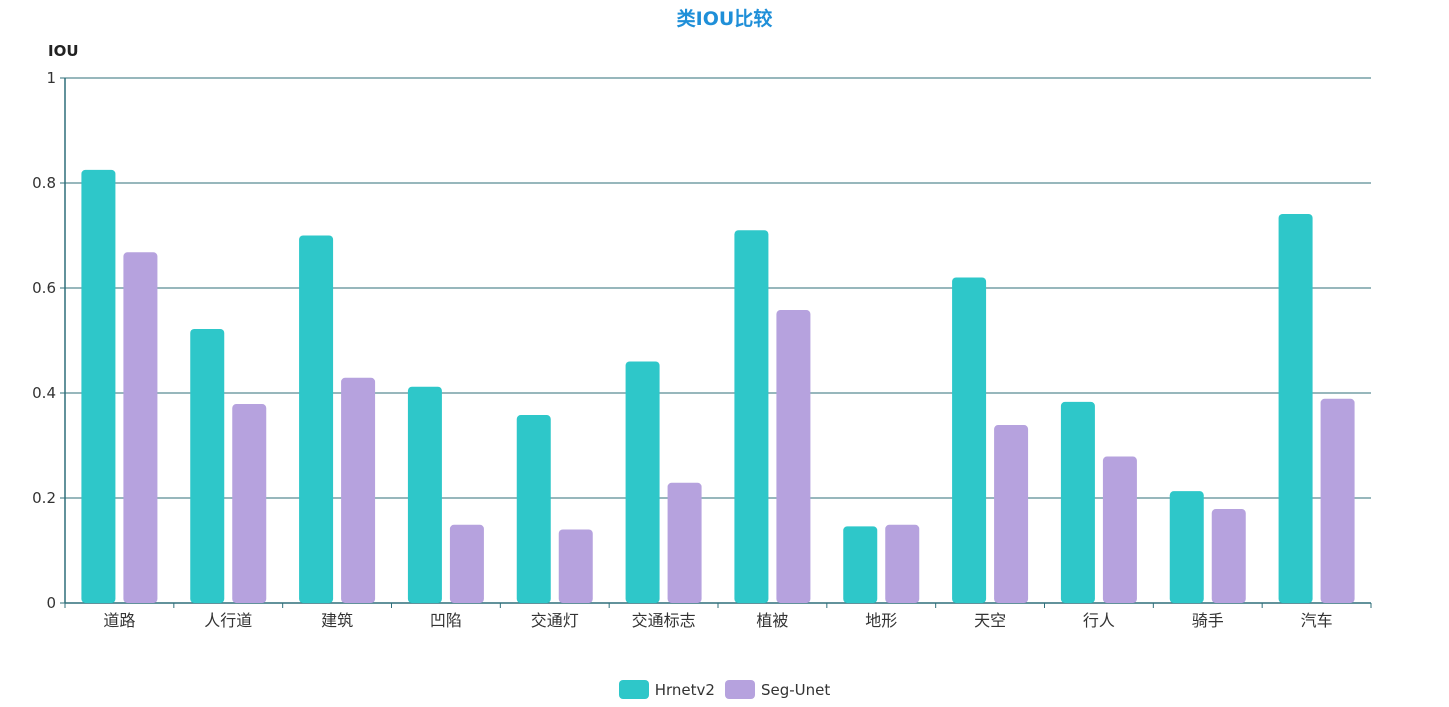 The image size is (1449, 707). I want to click on legend-item-hrnetv2: Hrnetv2, so click(666, 689).